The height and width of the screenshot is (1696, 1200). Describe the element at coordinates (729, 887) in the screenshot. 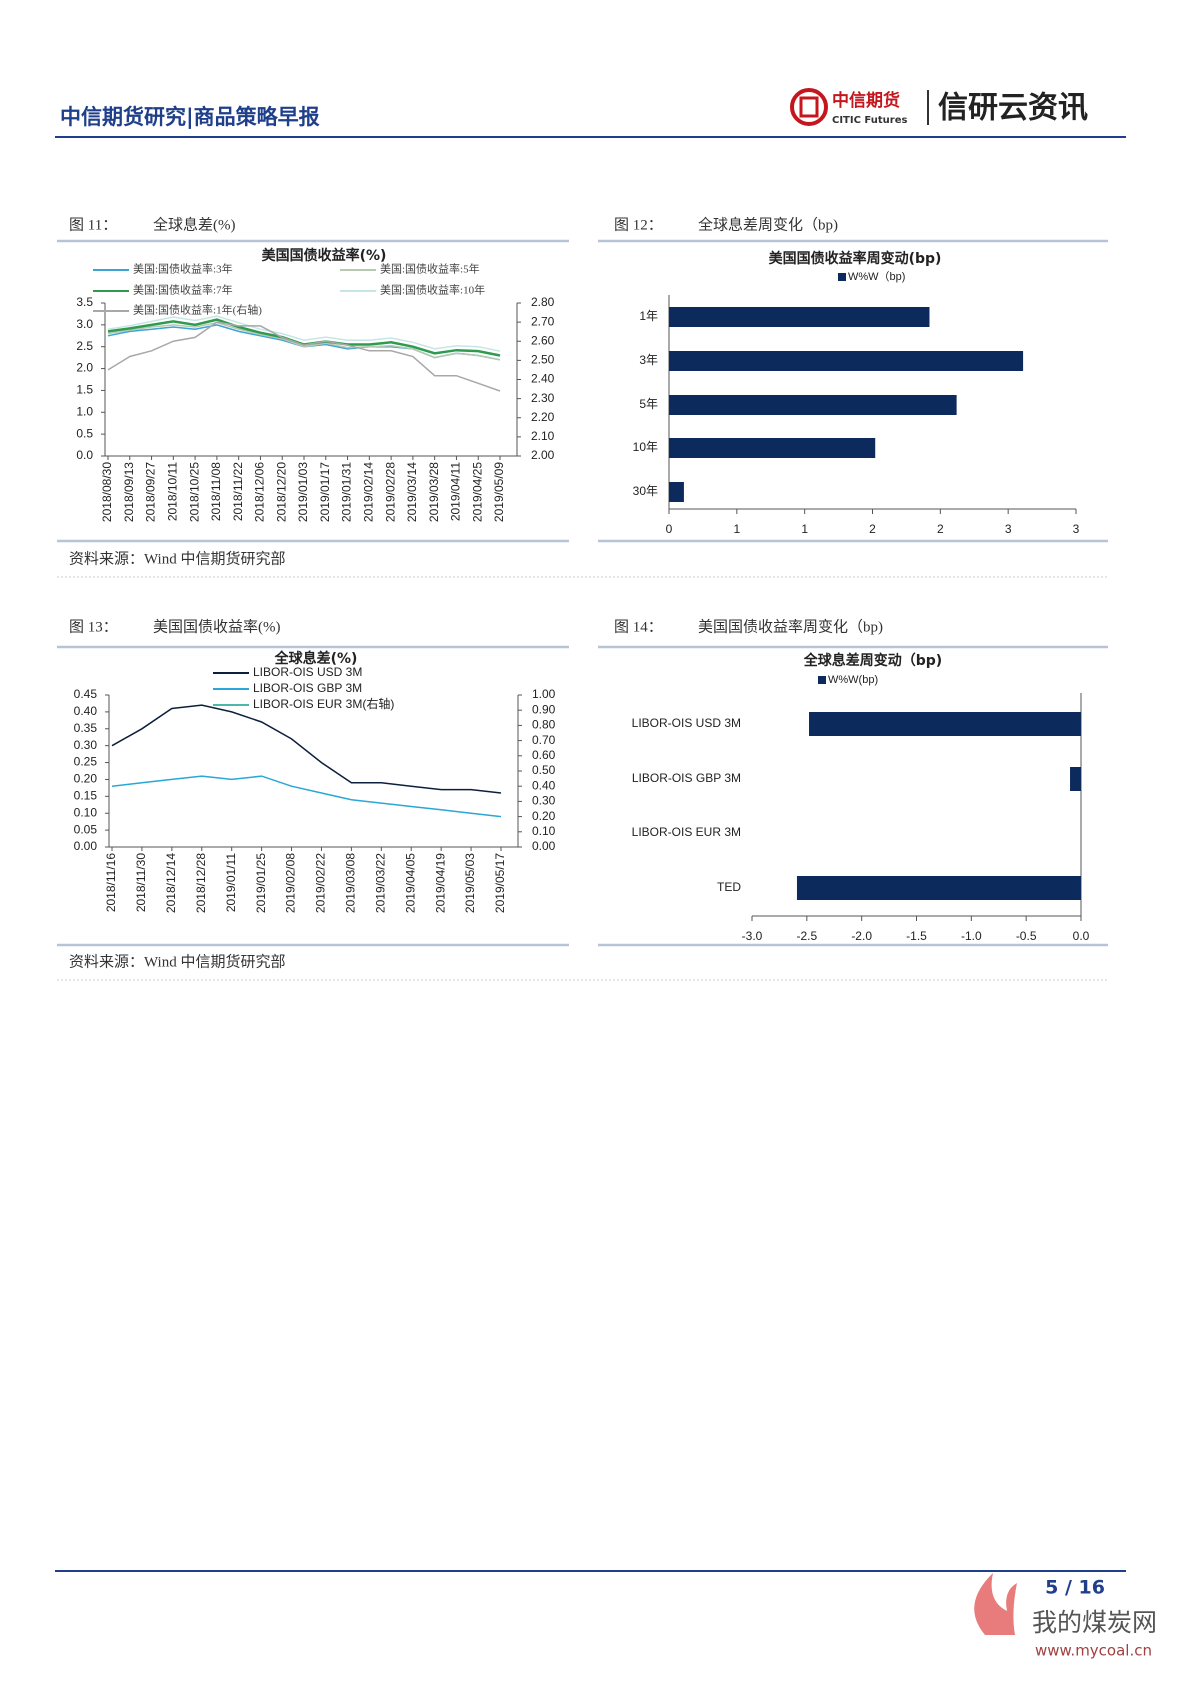

I see `category-label: TED` at that location.